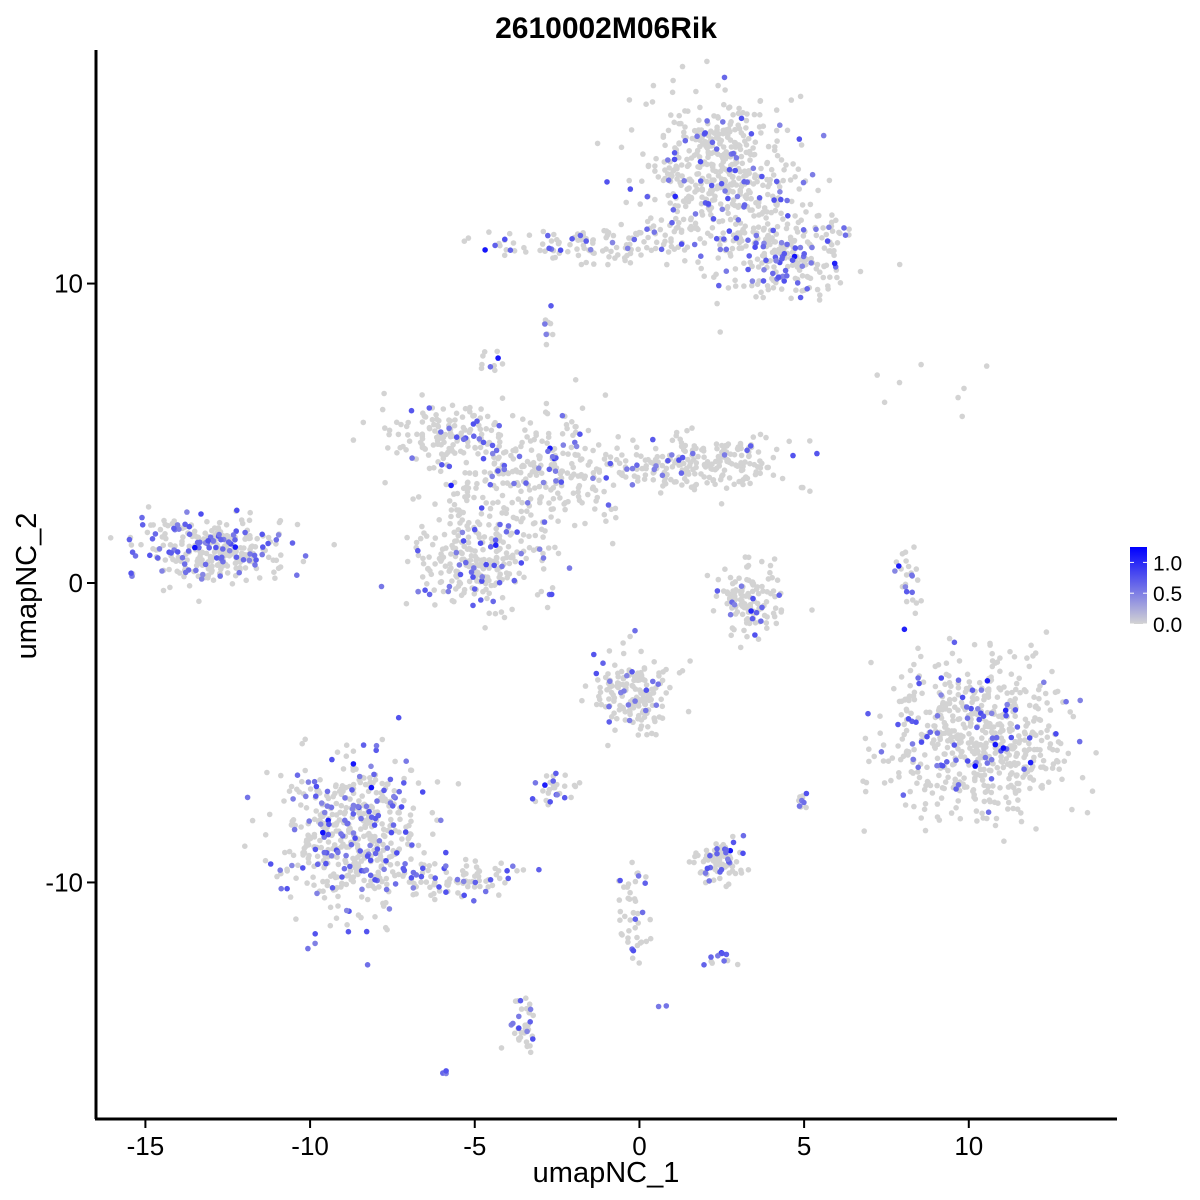 This screenshot has width=1200, height=1200. What do you see at coordinates (606, 1173) in the screenshot?
I see `x-axis-title: umapNC_1` at bounding box center [606, 1173].